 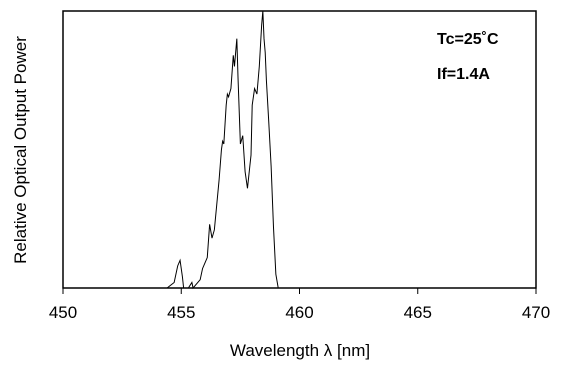 What do you see at coordinates (463, 74) in the screenshot?
I see `annotation-current: If=1.4A` at bounding box center [463, 74].